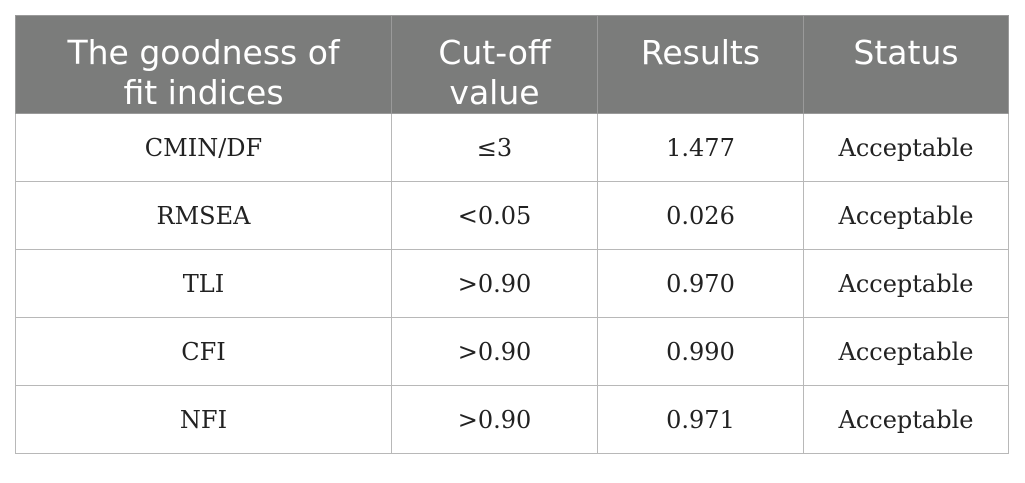 The image size is (1025, 483). I want to click on cell-index: NFI, so click(203, 419).